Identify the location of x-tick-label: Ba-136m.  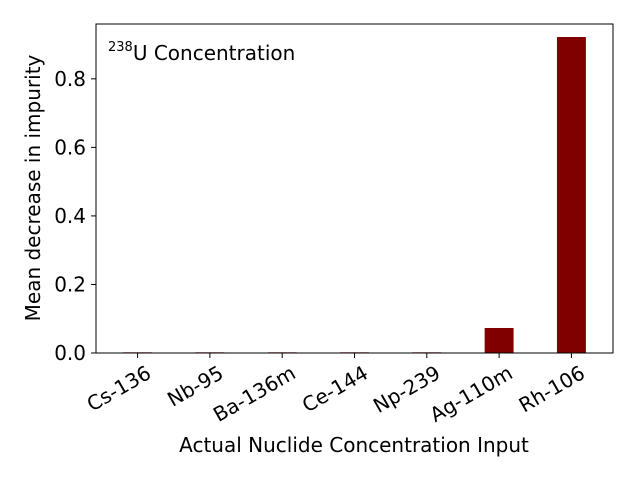
(254, 394).